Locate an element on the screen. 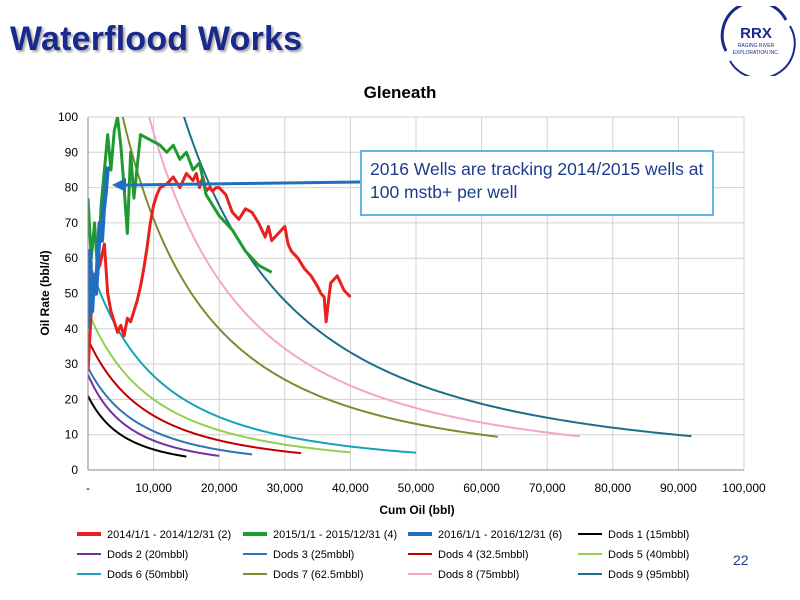  y-tick-label: 80 is located at coordinates (72, 188).